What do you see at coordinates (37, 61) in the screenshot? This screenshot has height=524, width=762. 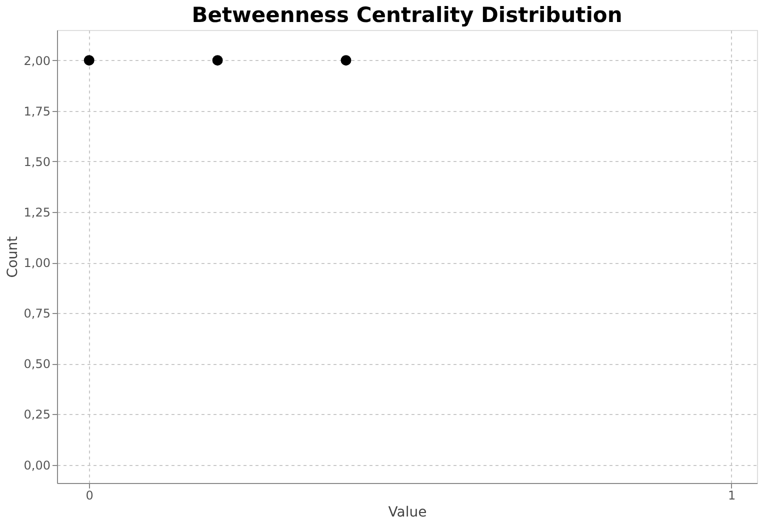 I see `y-tick-label: 2,00` at bounding box center [37, 61].